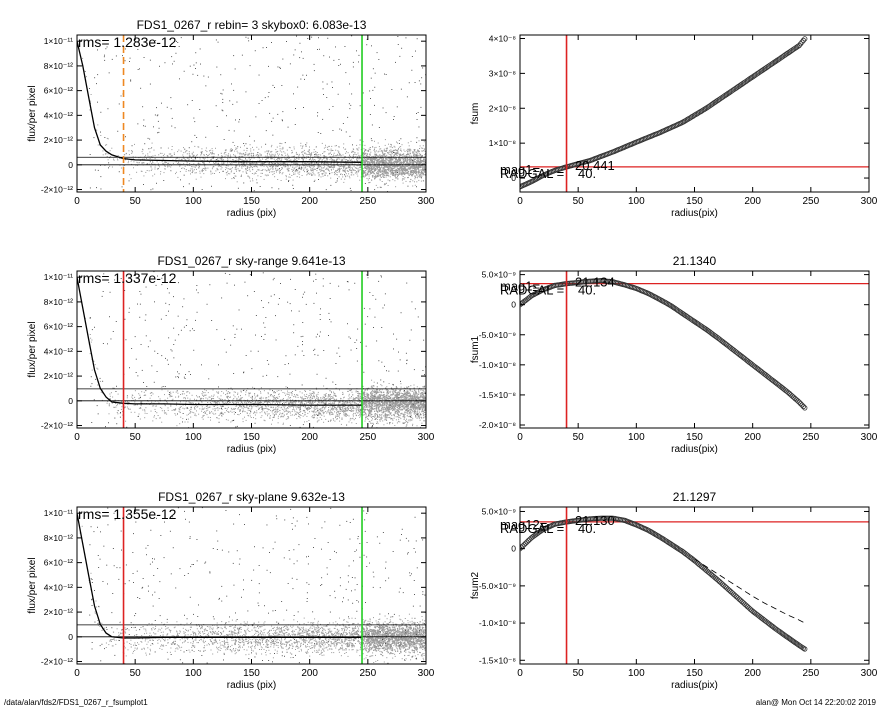 The width and height of the screenshot is (885, 708). Describe the element at coordinates (503, 38) in the screenshot. I see `y-tick-label: 4×10⁻⁸` at that location.